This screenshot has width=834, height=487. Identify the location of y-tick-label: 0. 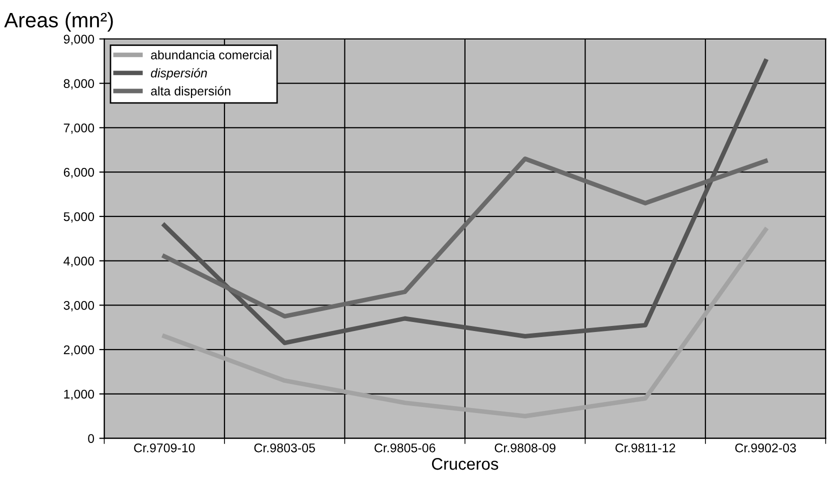
(91, 438).